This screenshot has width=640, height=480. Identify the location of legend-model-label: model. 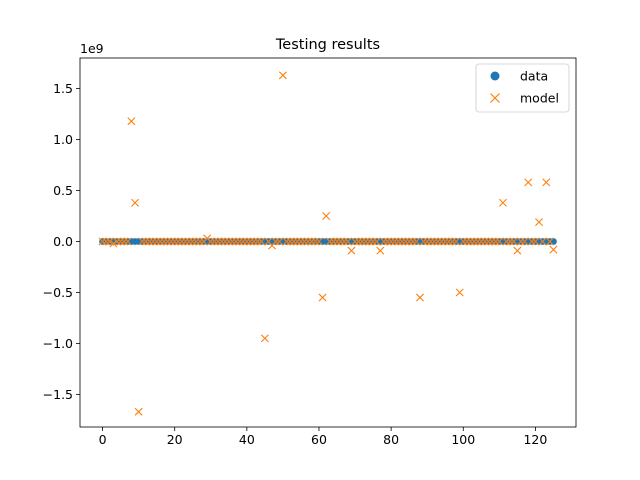
(539, 98).